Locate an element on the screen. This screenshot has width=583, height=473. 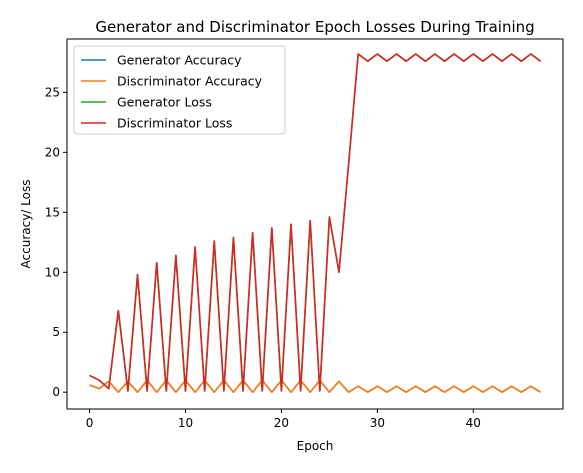
x-tick-label-1: 10 is located at coordinates (185, 423).